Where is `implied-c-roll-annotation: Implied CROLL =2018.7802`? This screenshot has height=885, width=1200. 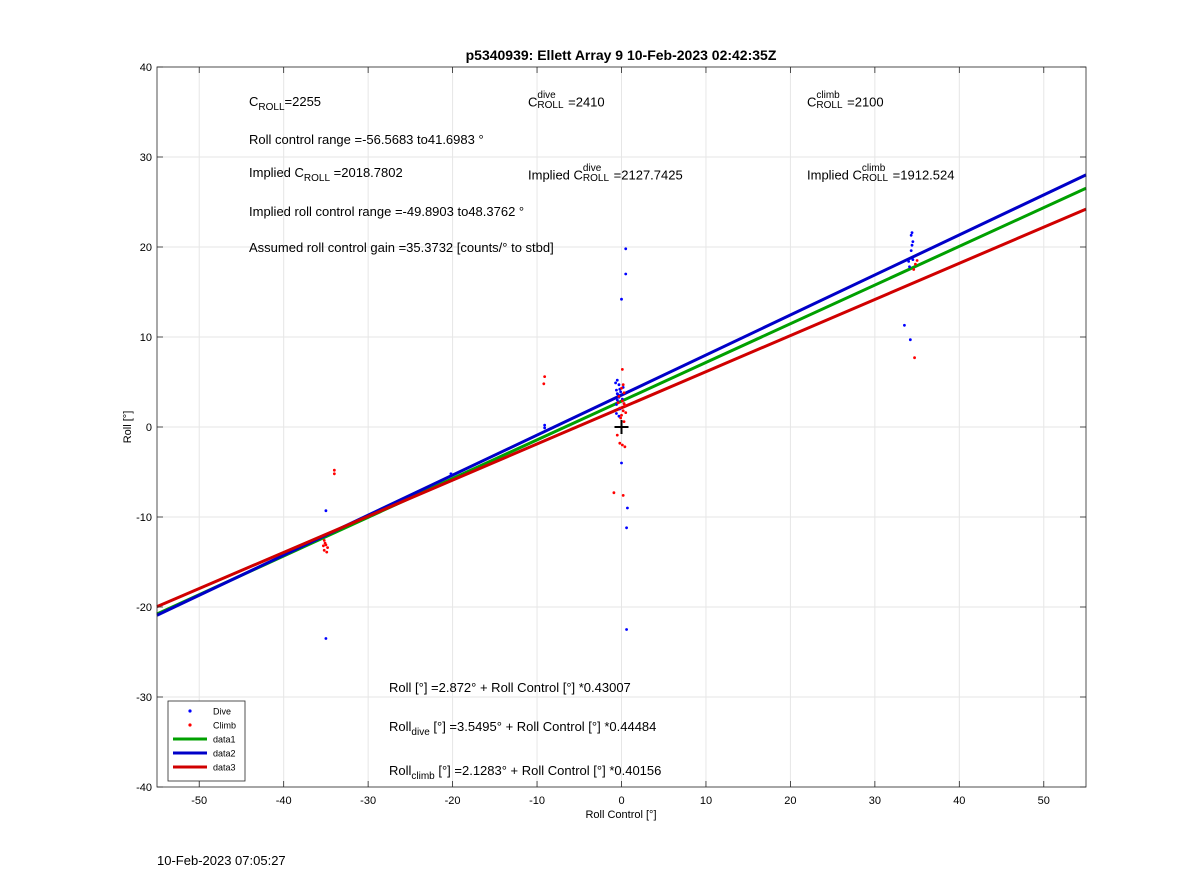 implied-c-roll-annotation: Implied CROLL =2018.7802 is located at coordinates (326, 175).